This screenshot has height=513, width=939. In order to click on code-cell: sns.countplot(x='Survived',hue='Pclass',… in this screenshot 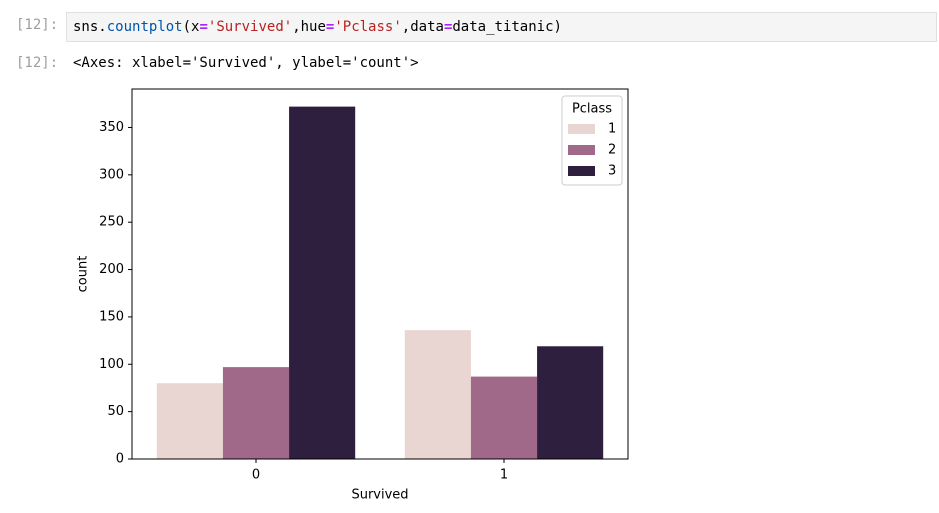, I will do `click(501, 27)`.